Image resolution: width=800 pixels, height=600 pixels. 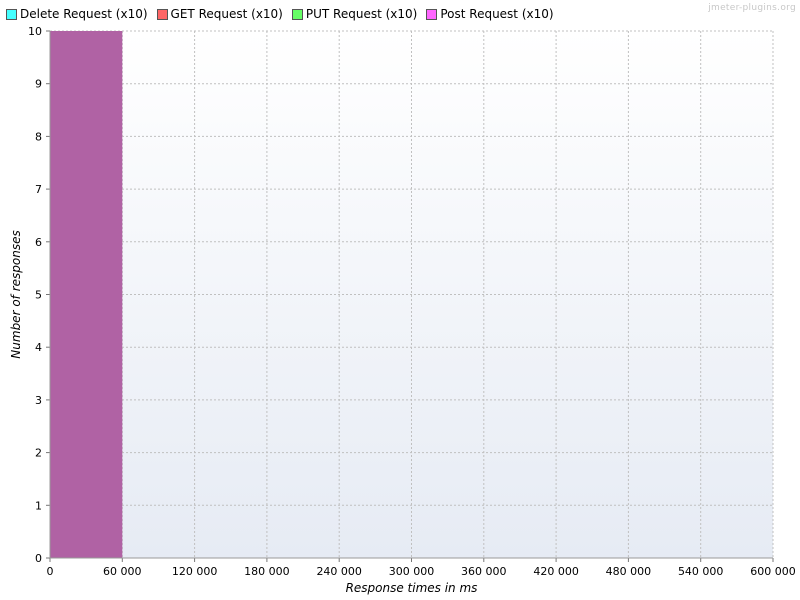 I want to click on x-tick-label: 120 000, so click(x=195, y=571).